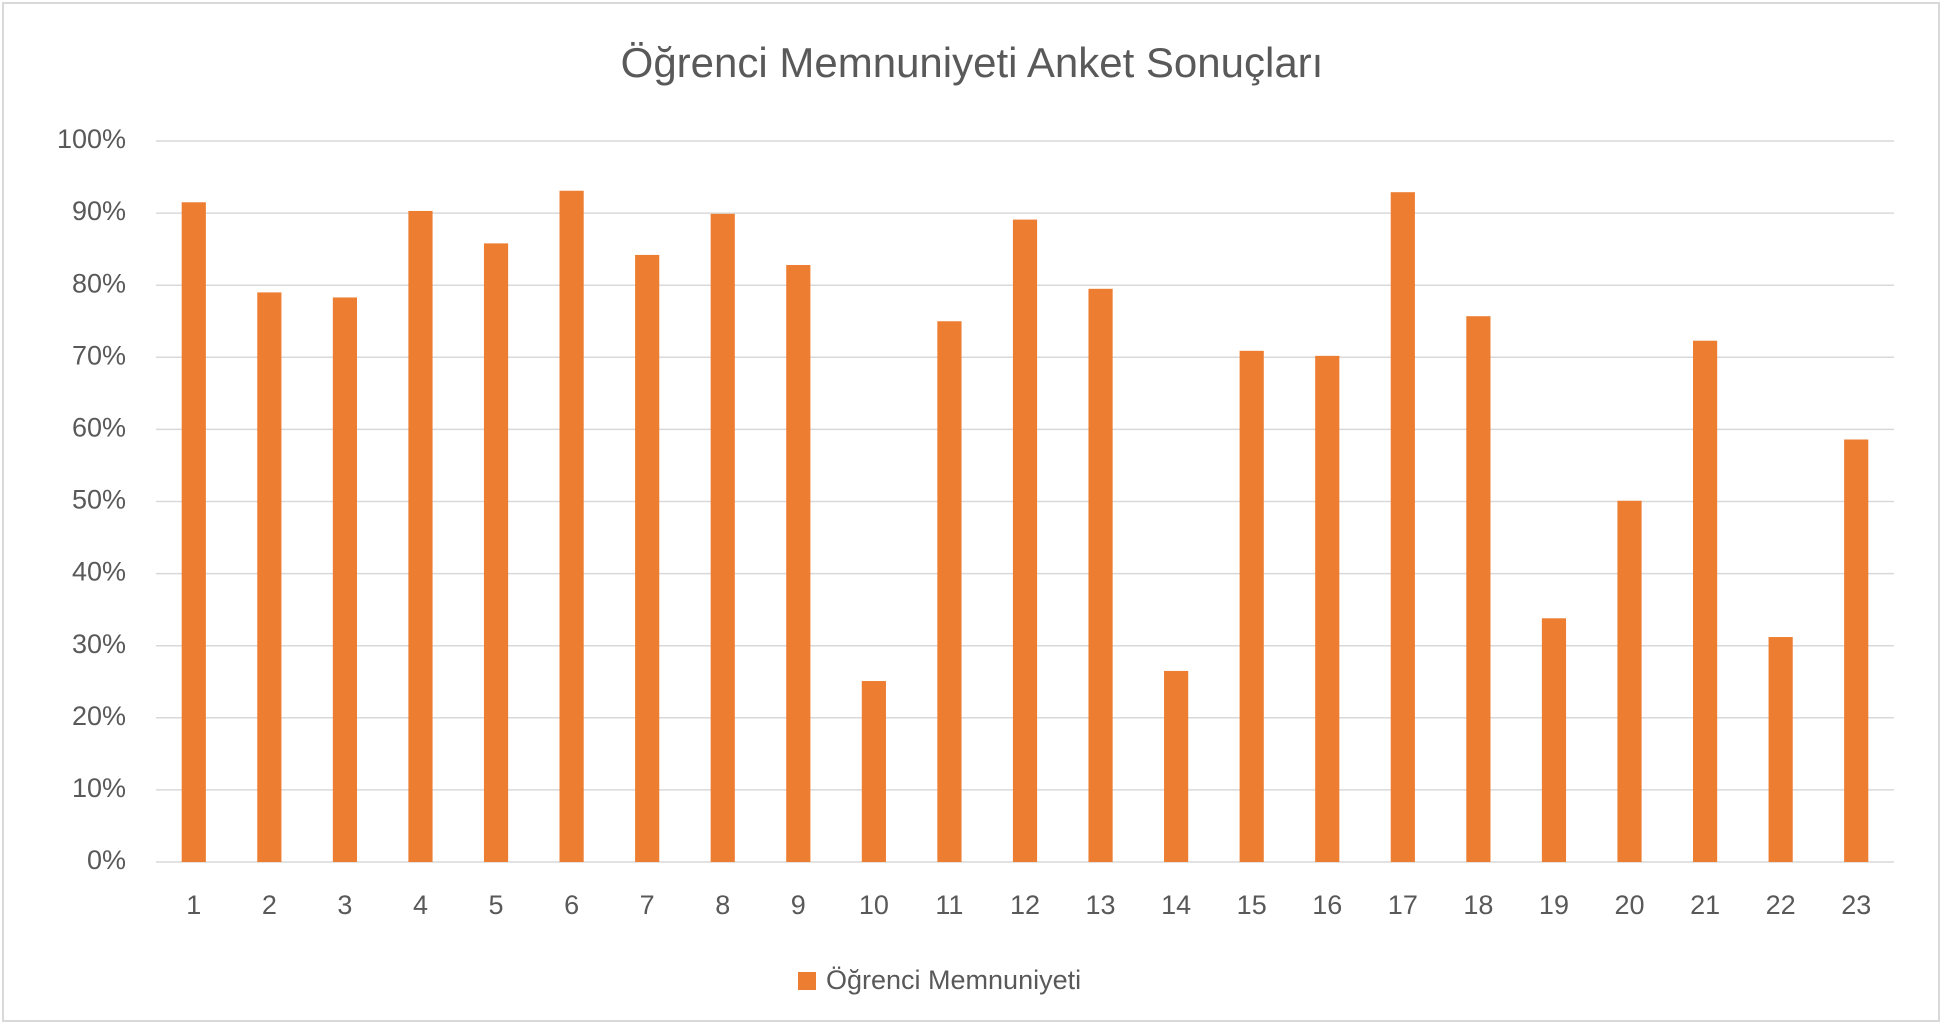 The image size is (1944, 1026). Describe the element at coordinates (647, 905) in the screenshot. I see `x-tick-label: 7` at that location.